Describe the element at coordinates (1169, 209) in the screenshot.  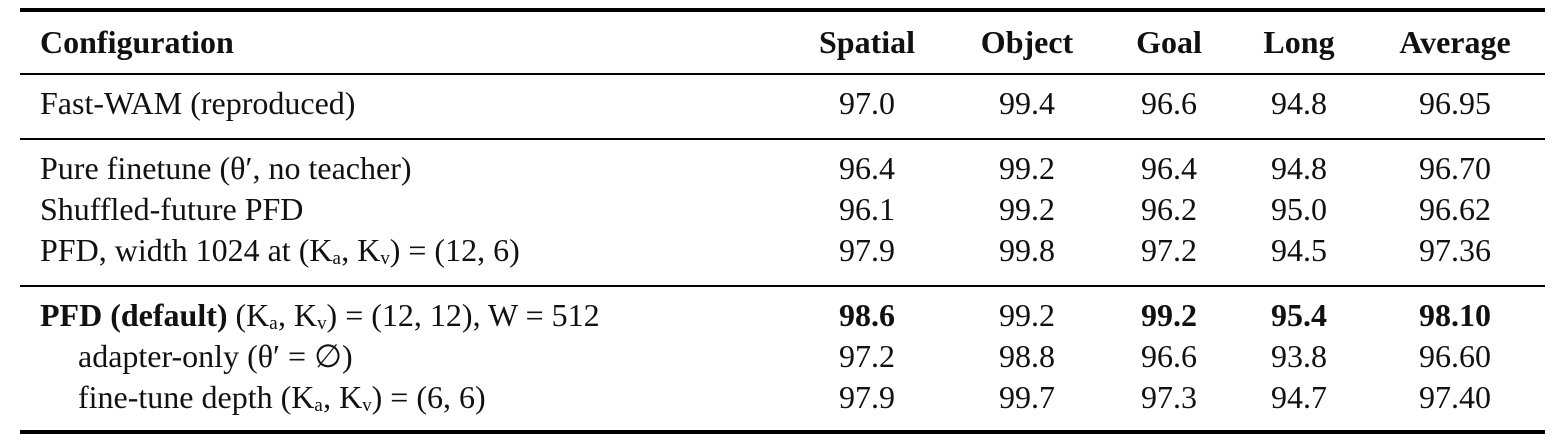
I see `value-cell: 96.2` at that location.